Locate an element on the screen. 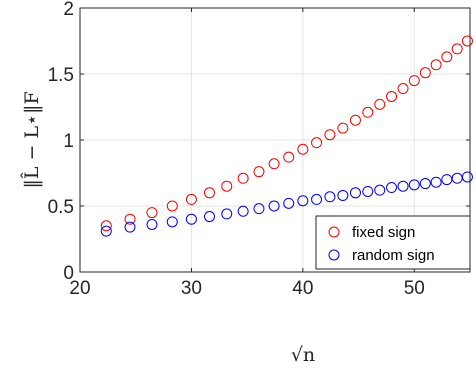 Image resolution: width=476 pixels, height=371 pixels. x-tick-label: 50 is located at coordinates (414, 288).